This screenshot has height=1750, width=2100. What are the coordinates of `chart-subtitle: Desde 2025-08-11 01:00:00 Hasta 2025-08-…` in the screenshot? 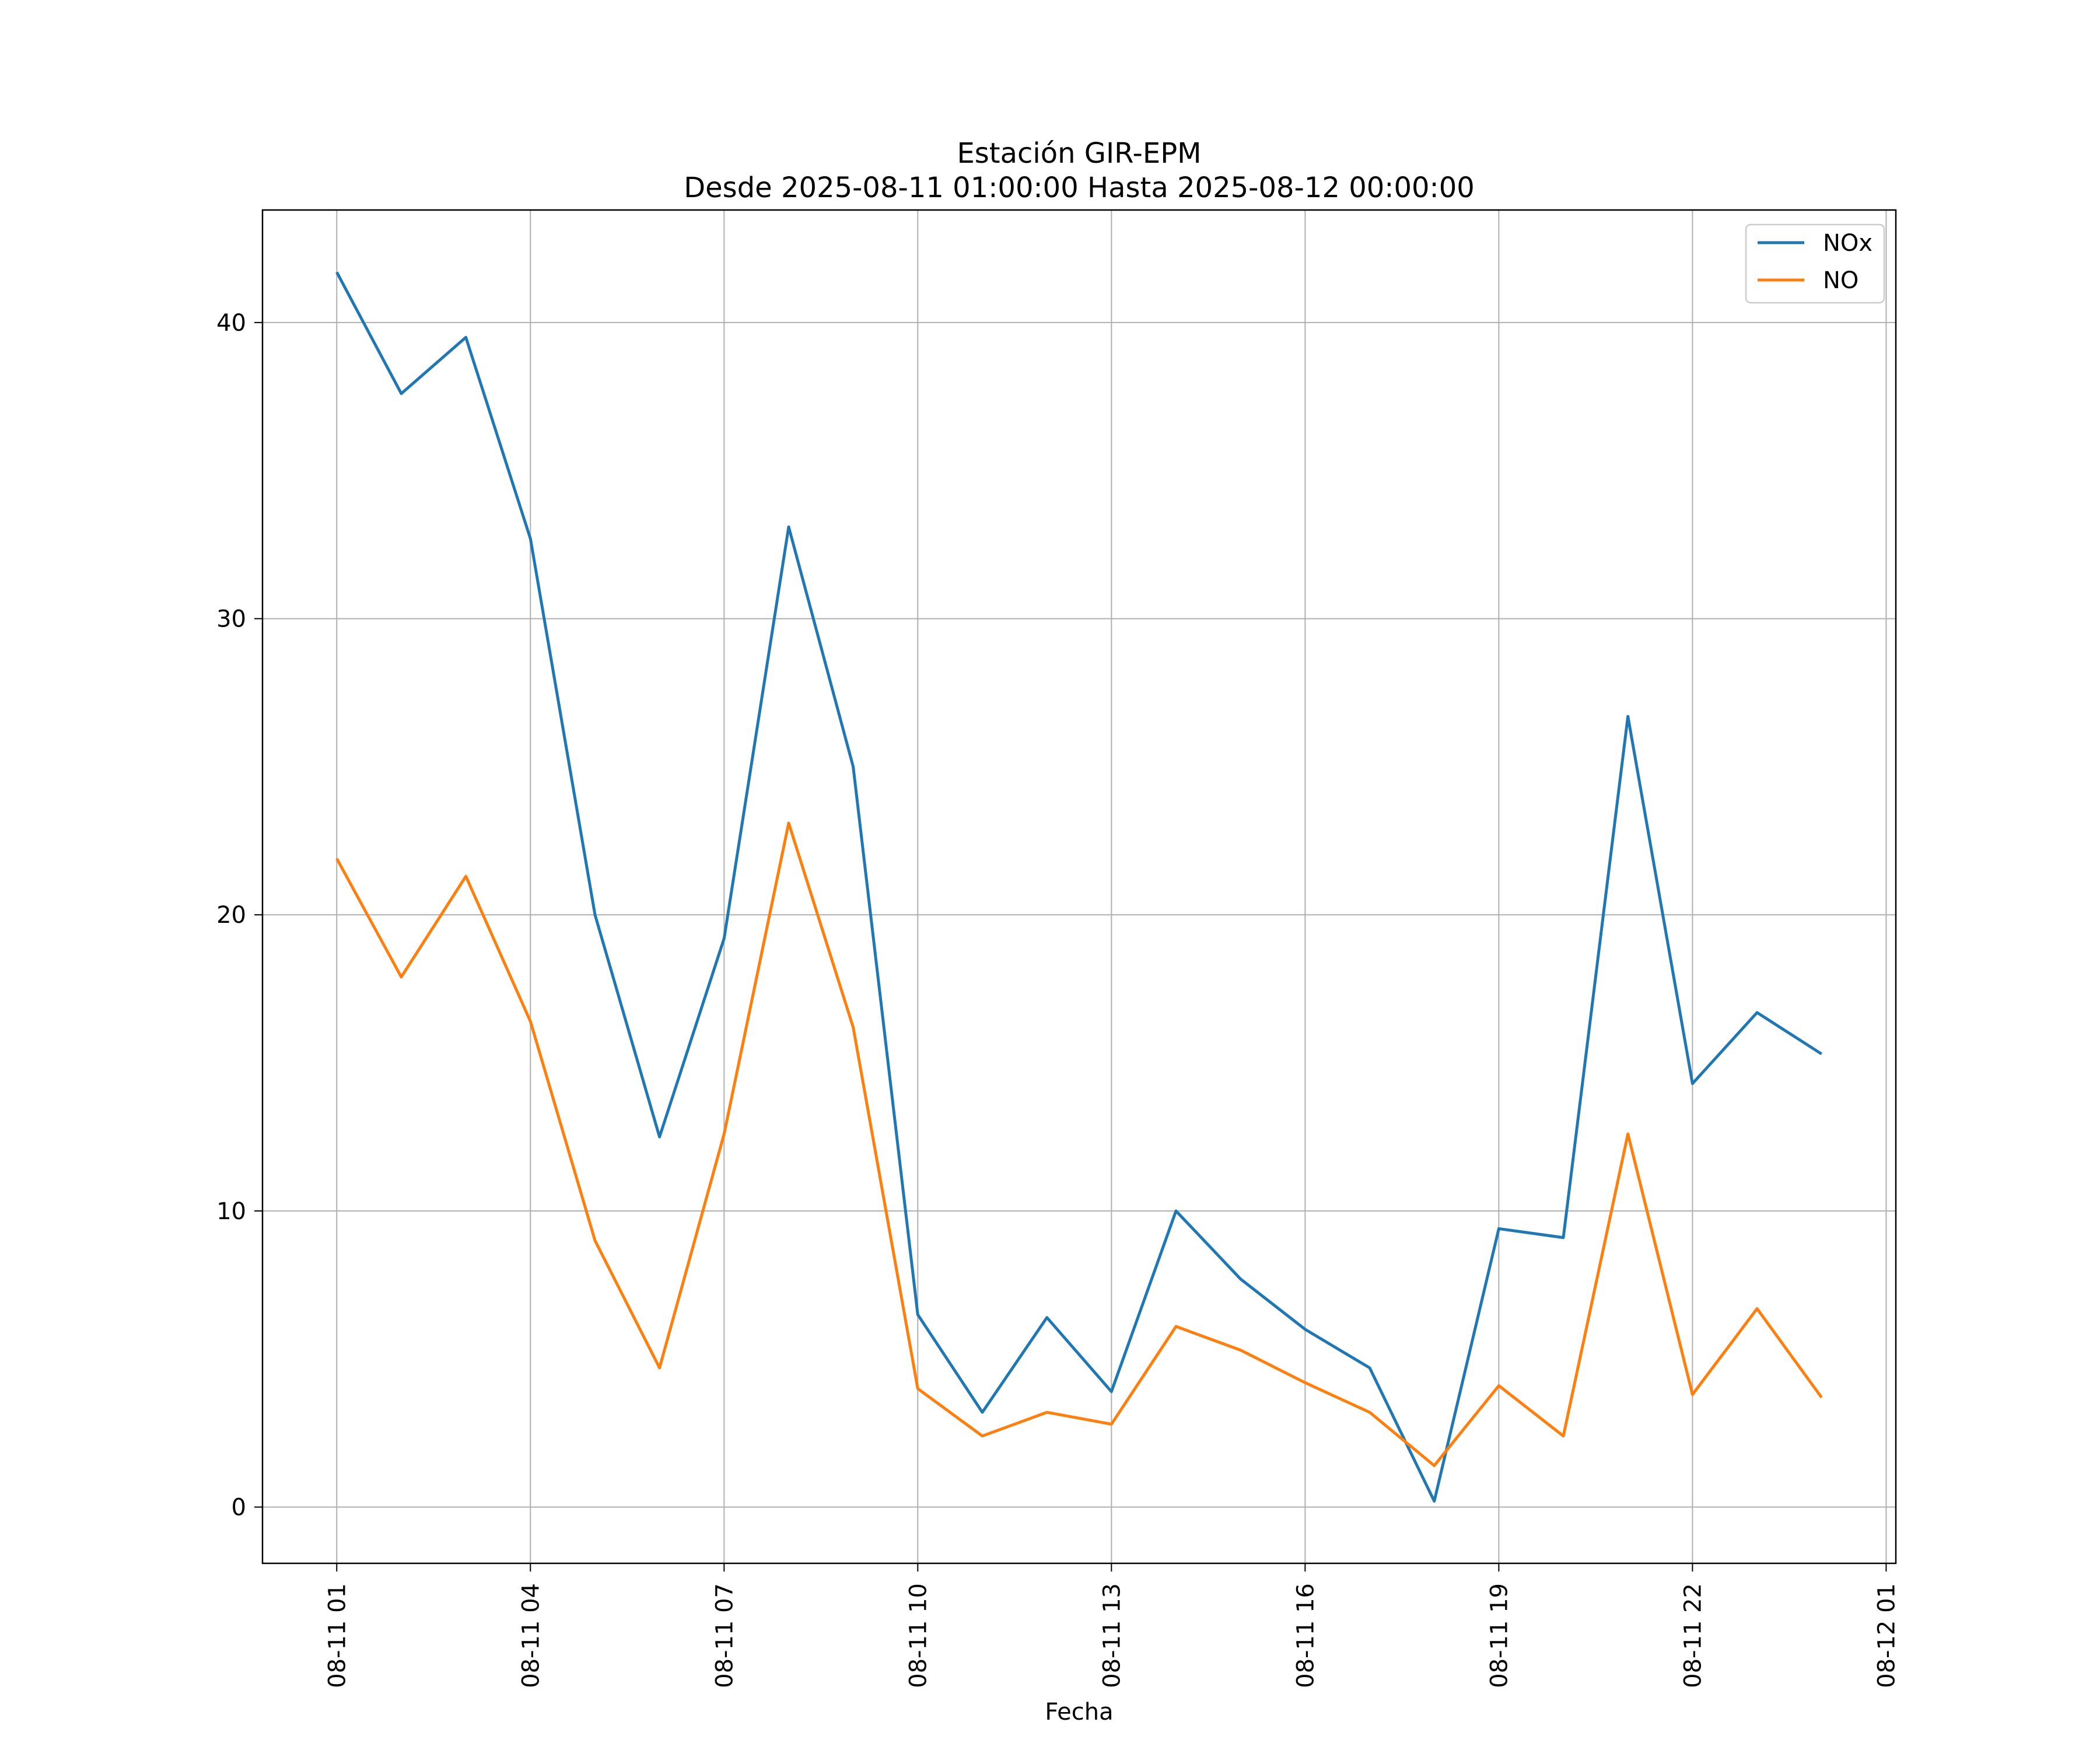 It's located at (1079, 188).